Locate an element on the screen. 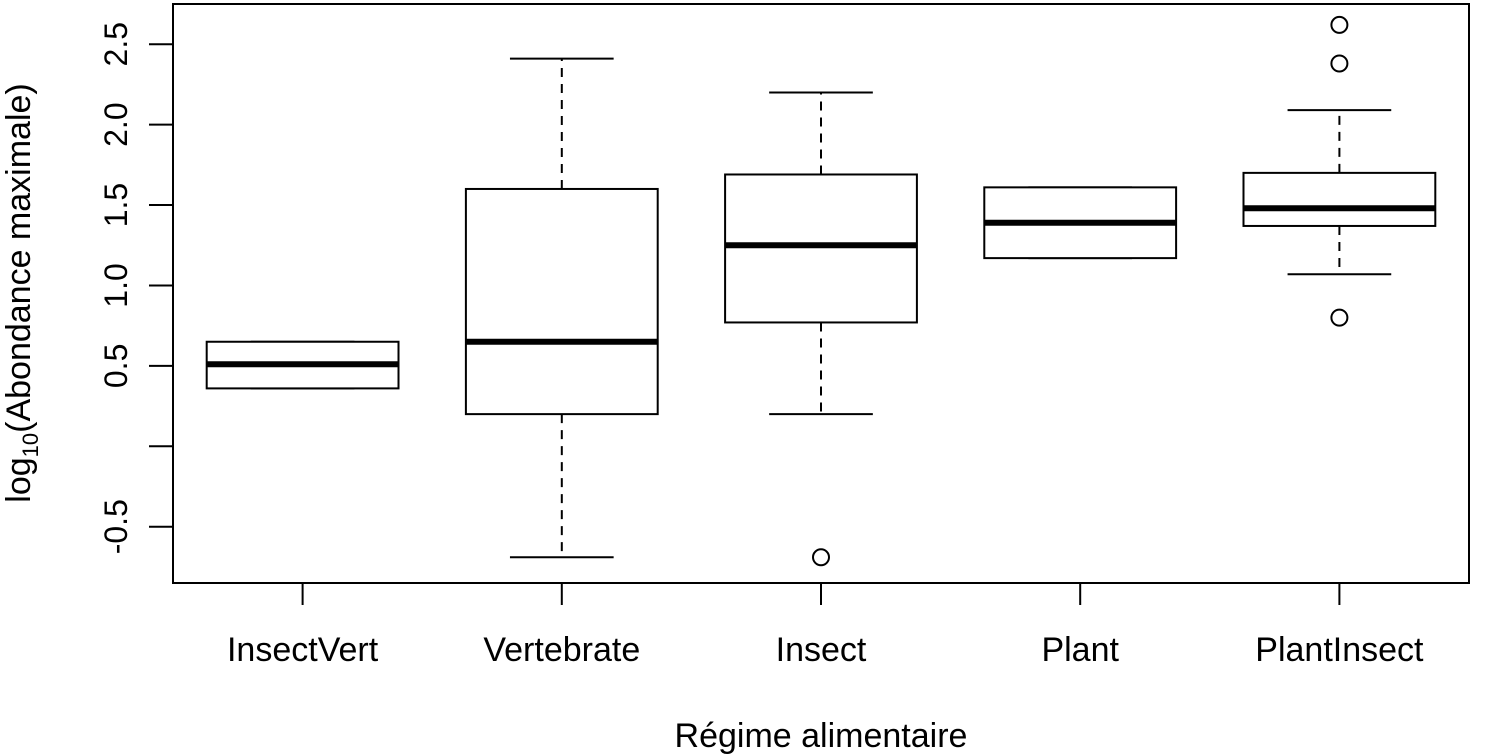 This screenshot has height=756, width=1512. x-tick-label: Plant is located at coordinates (1080, 650).